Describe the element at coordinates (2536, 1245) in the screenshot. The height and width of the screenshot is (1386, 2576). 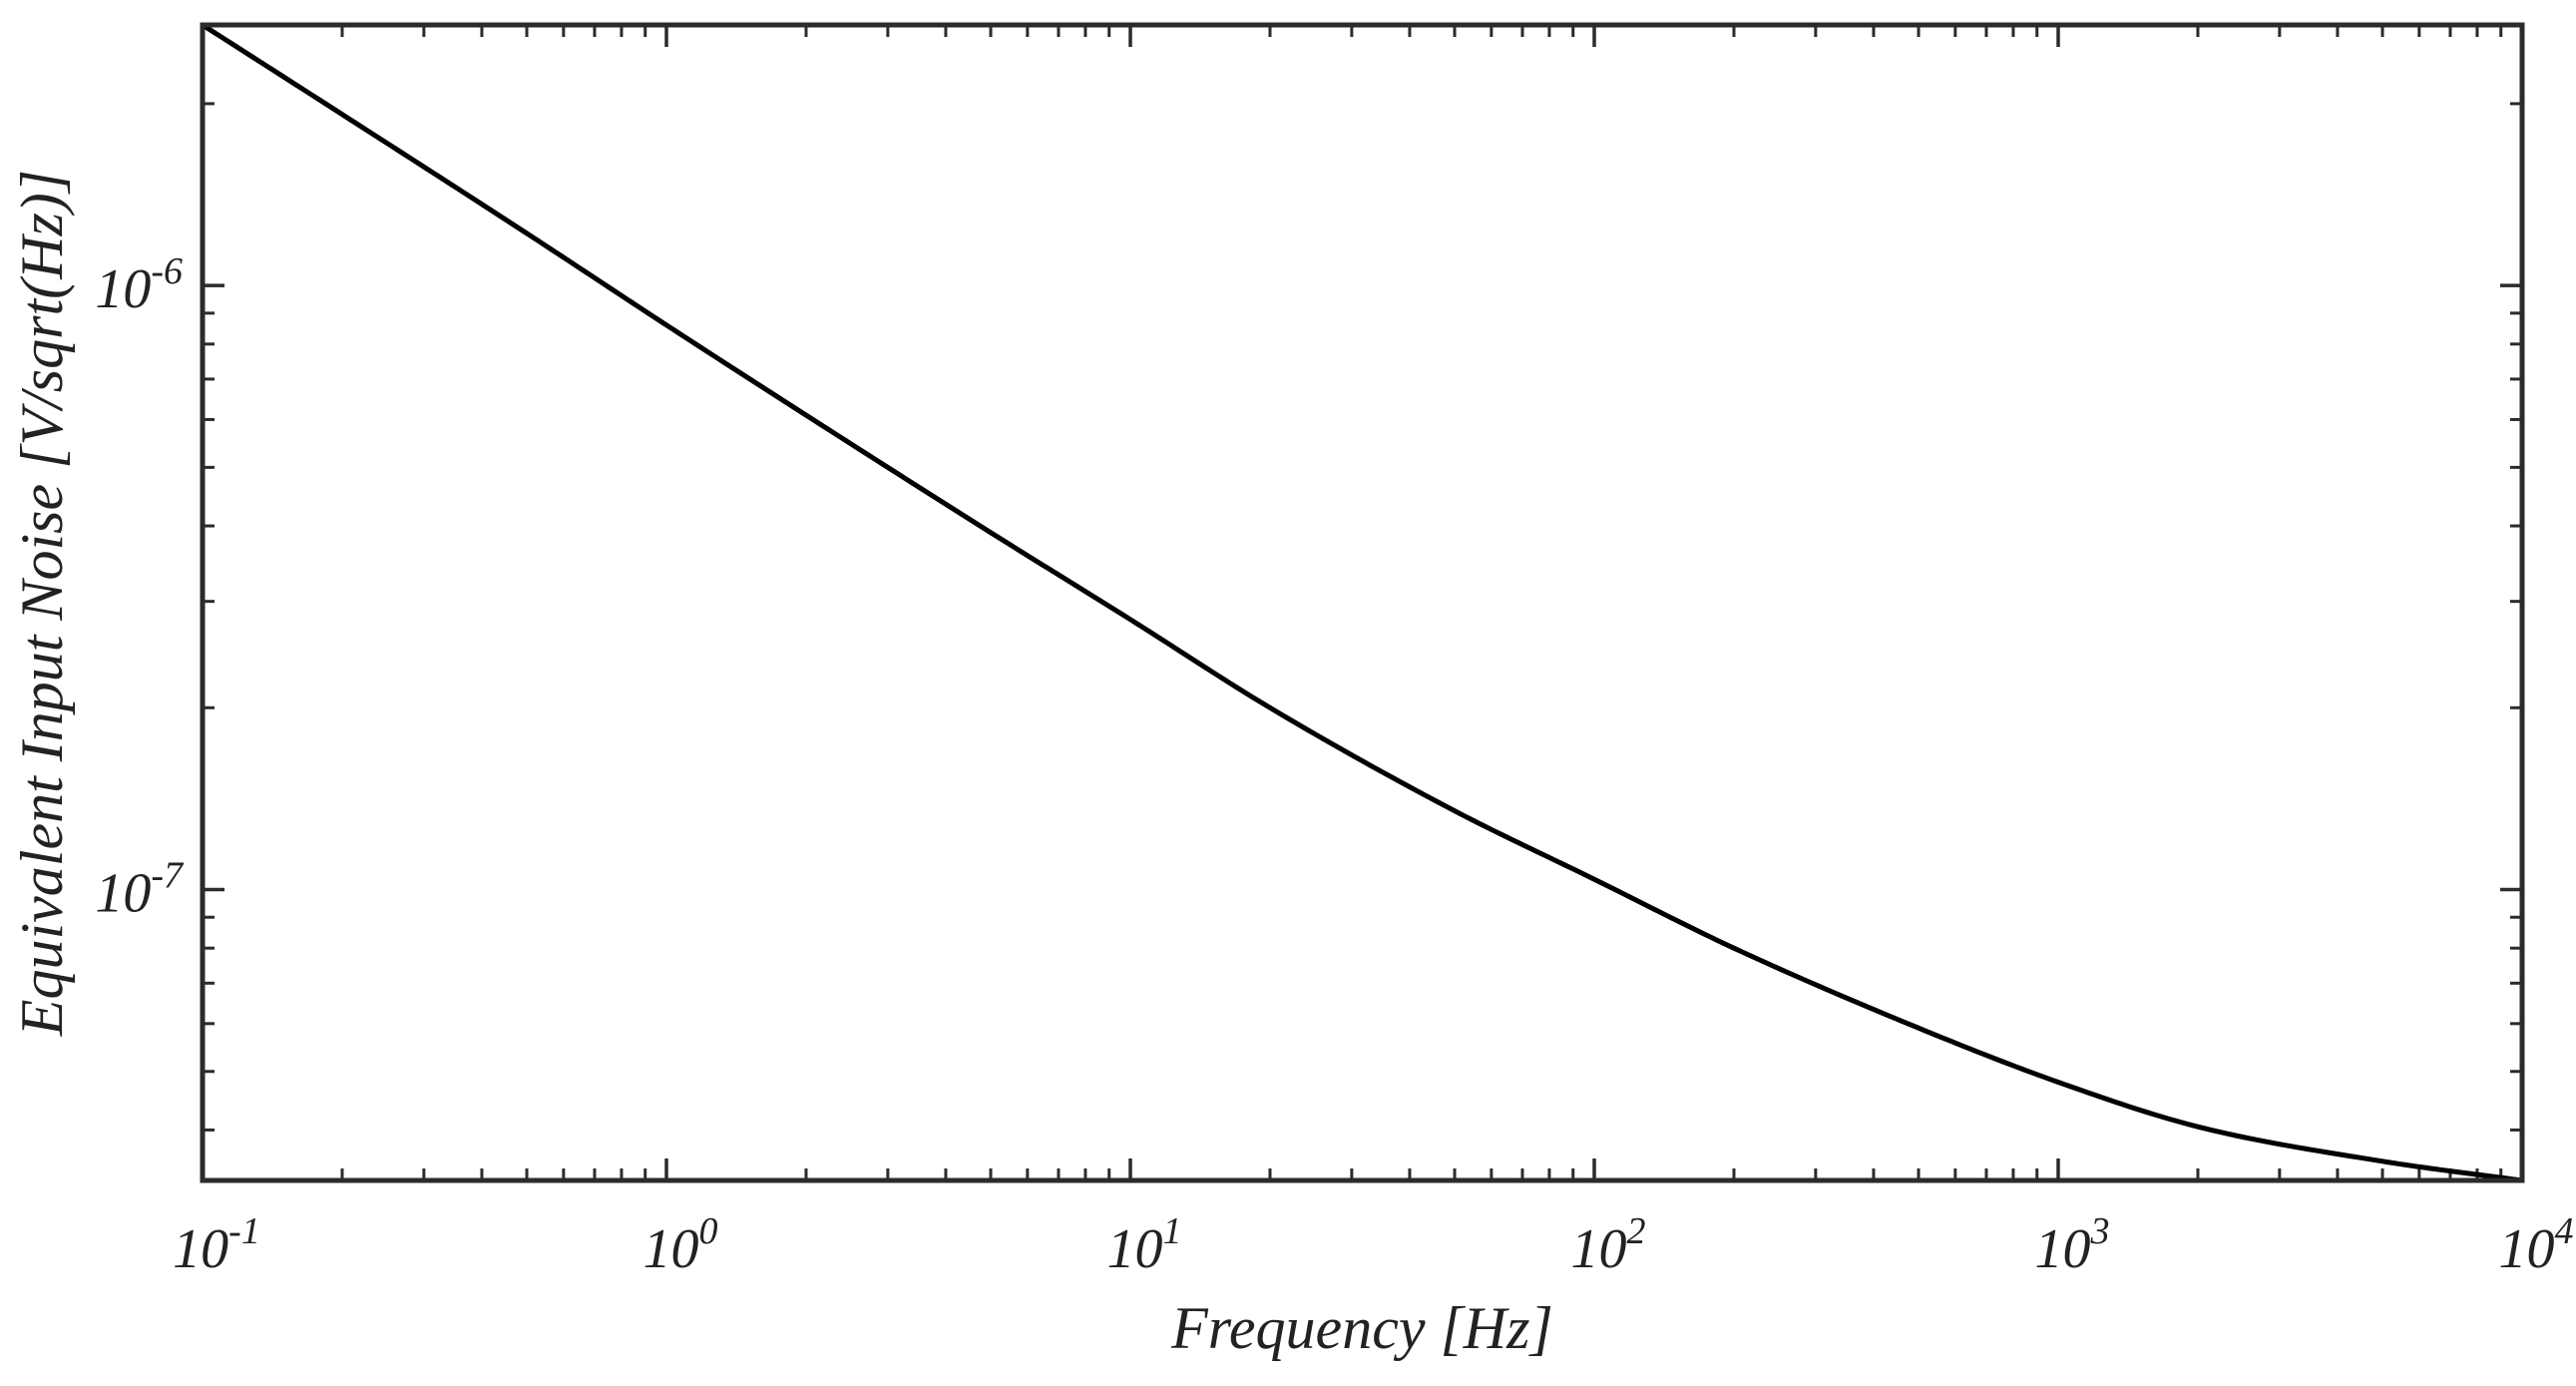
I see `x-tick-label: 10⁴` at that location.